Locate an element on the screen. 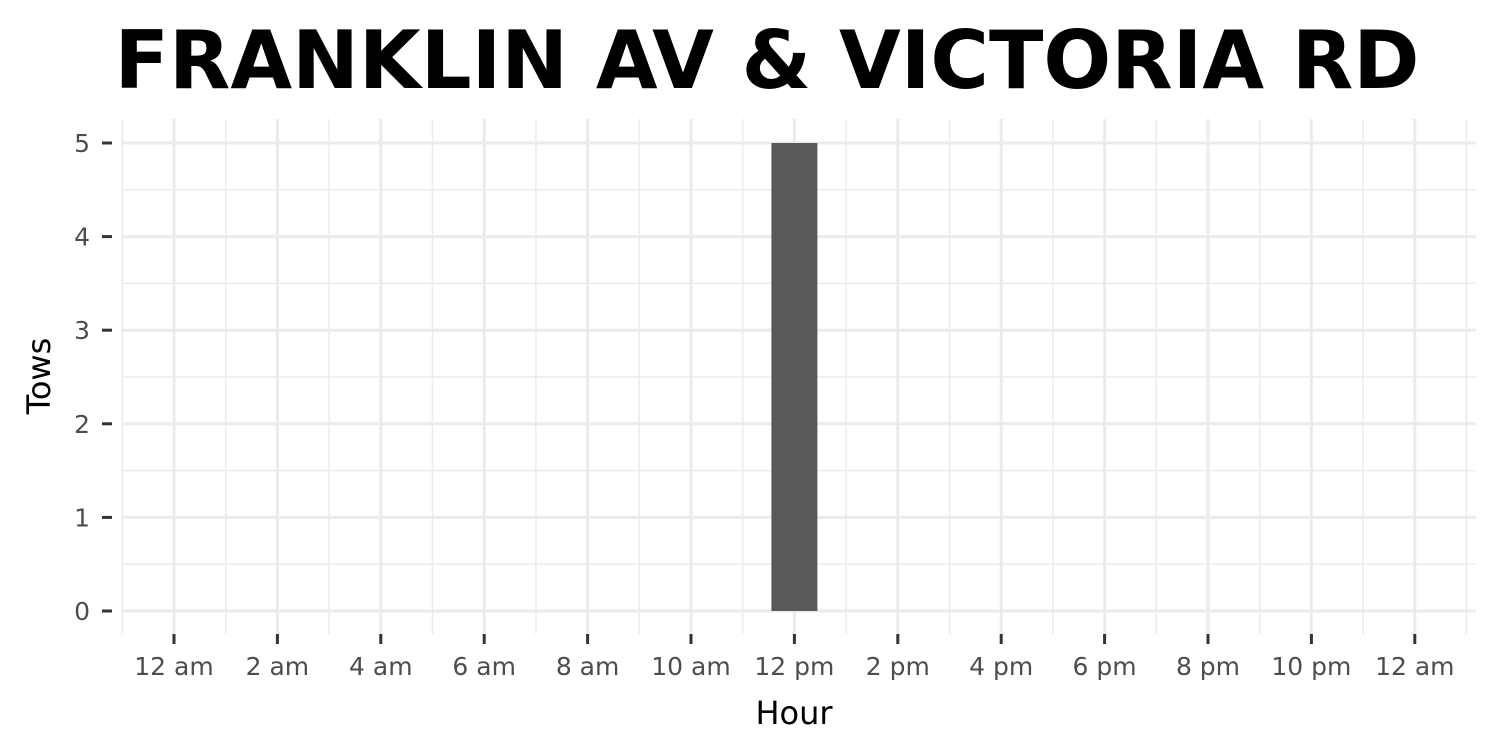 This screenshot has width=1500, height=754. y-tick-label: 0 is located at coordinates (82, 611).